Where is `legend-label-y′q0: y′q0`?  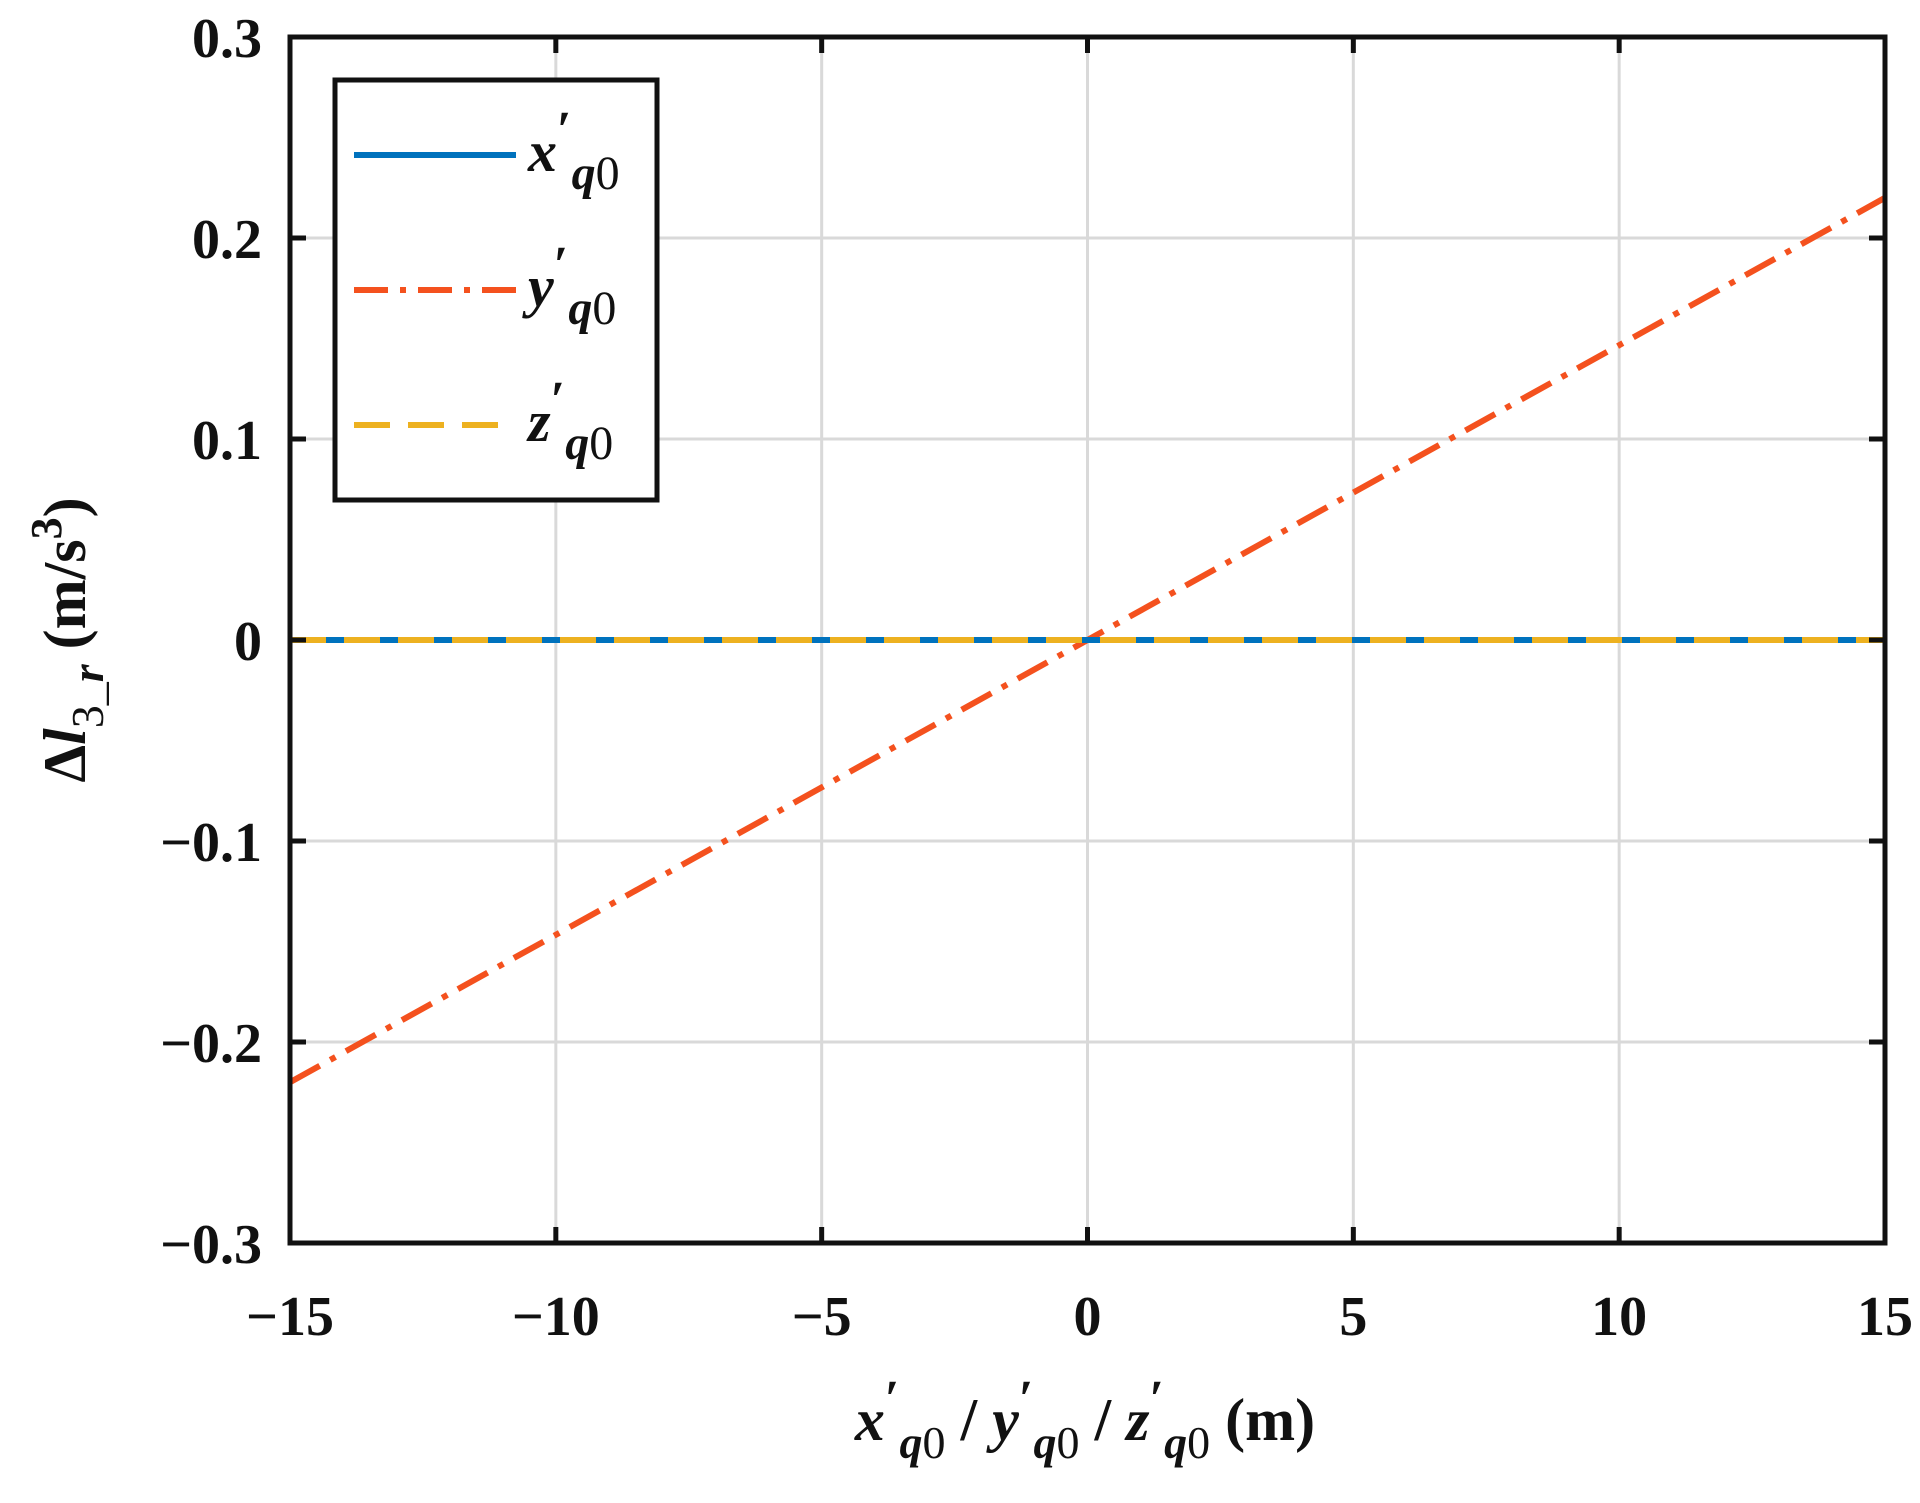 legend-label-y′q0: y′q0 is located at coordinates (569, 286).